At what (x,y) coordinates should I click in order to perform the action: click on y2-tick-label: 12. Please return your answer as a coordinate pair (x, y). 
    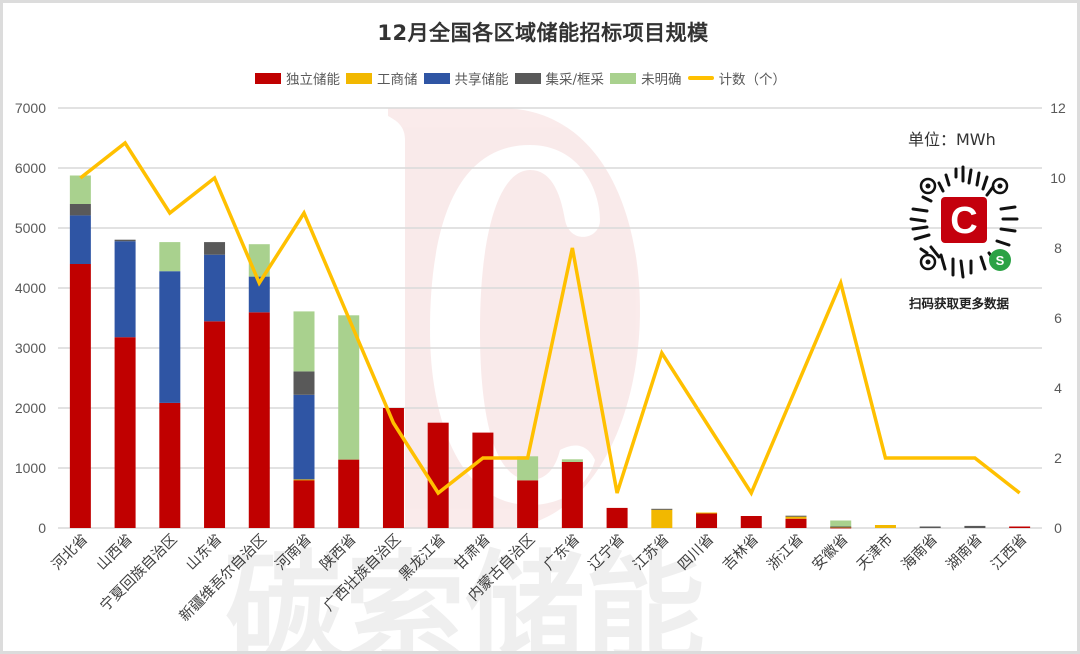
    Looking at the image, I should click on (1058, 108).